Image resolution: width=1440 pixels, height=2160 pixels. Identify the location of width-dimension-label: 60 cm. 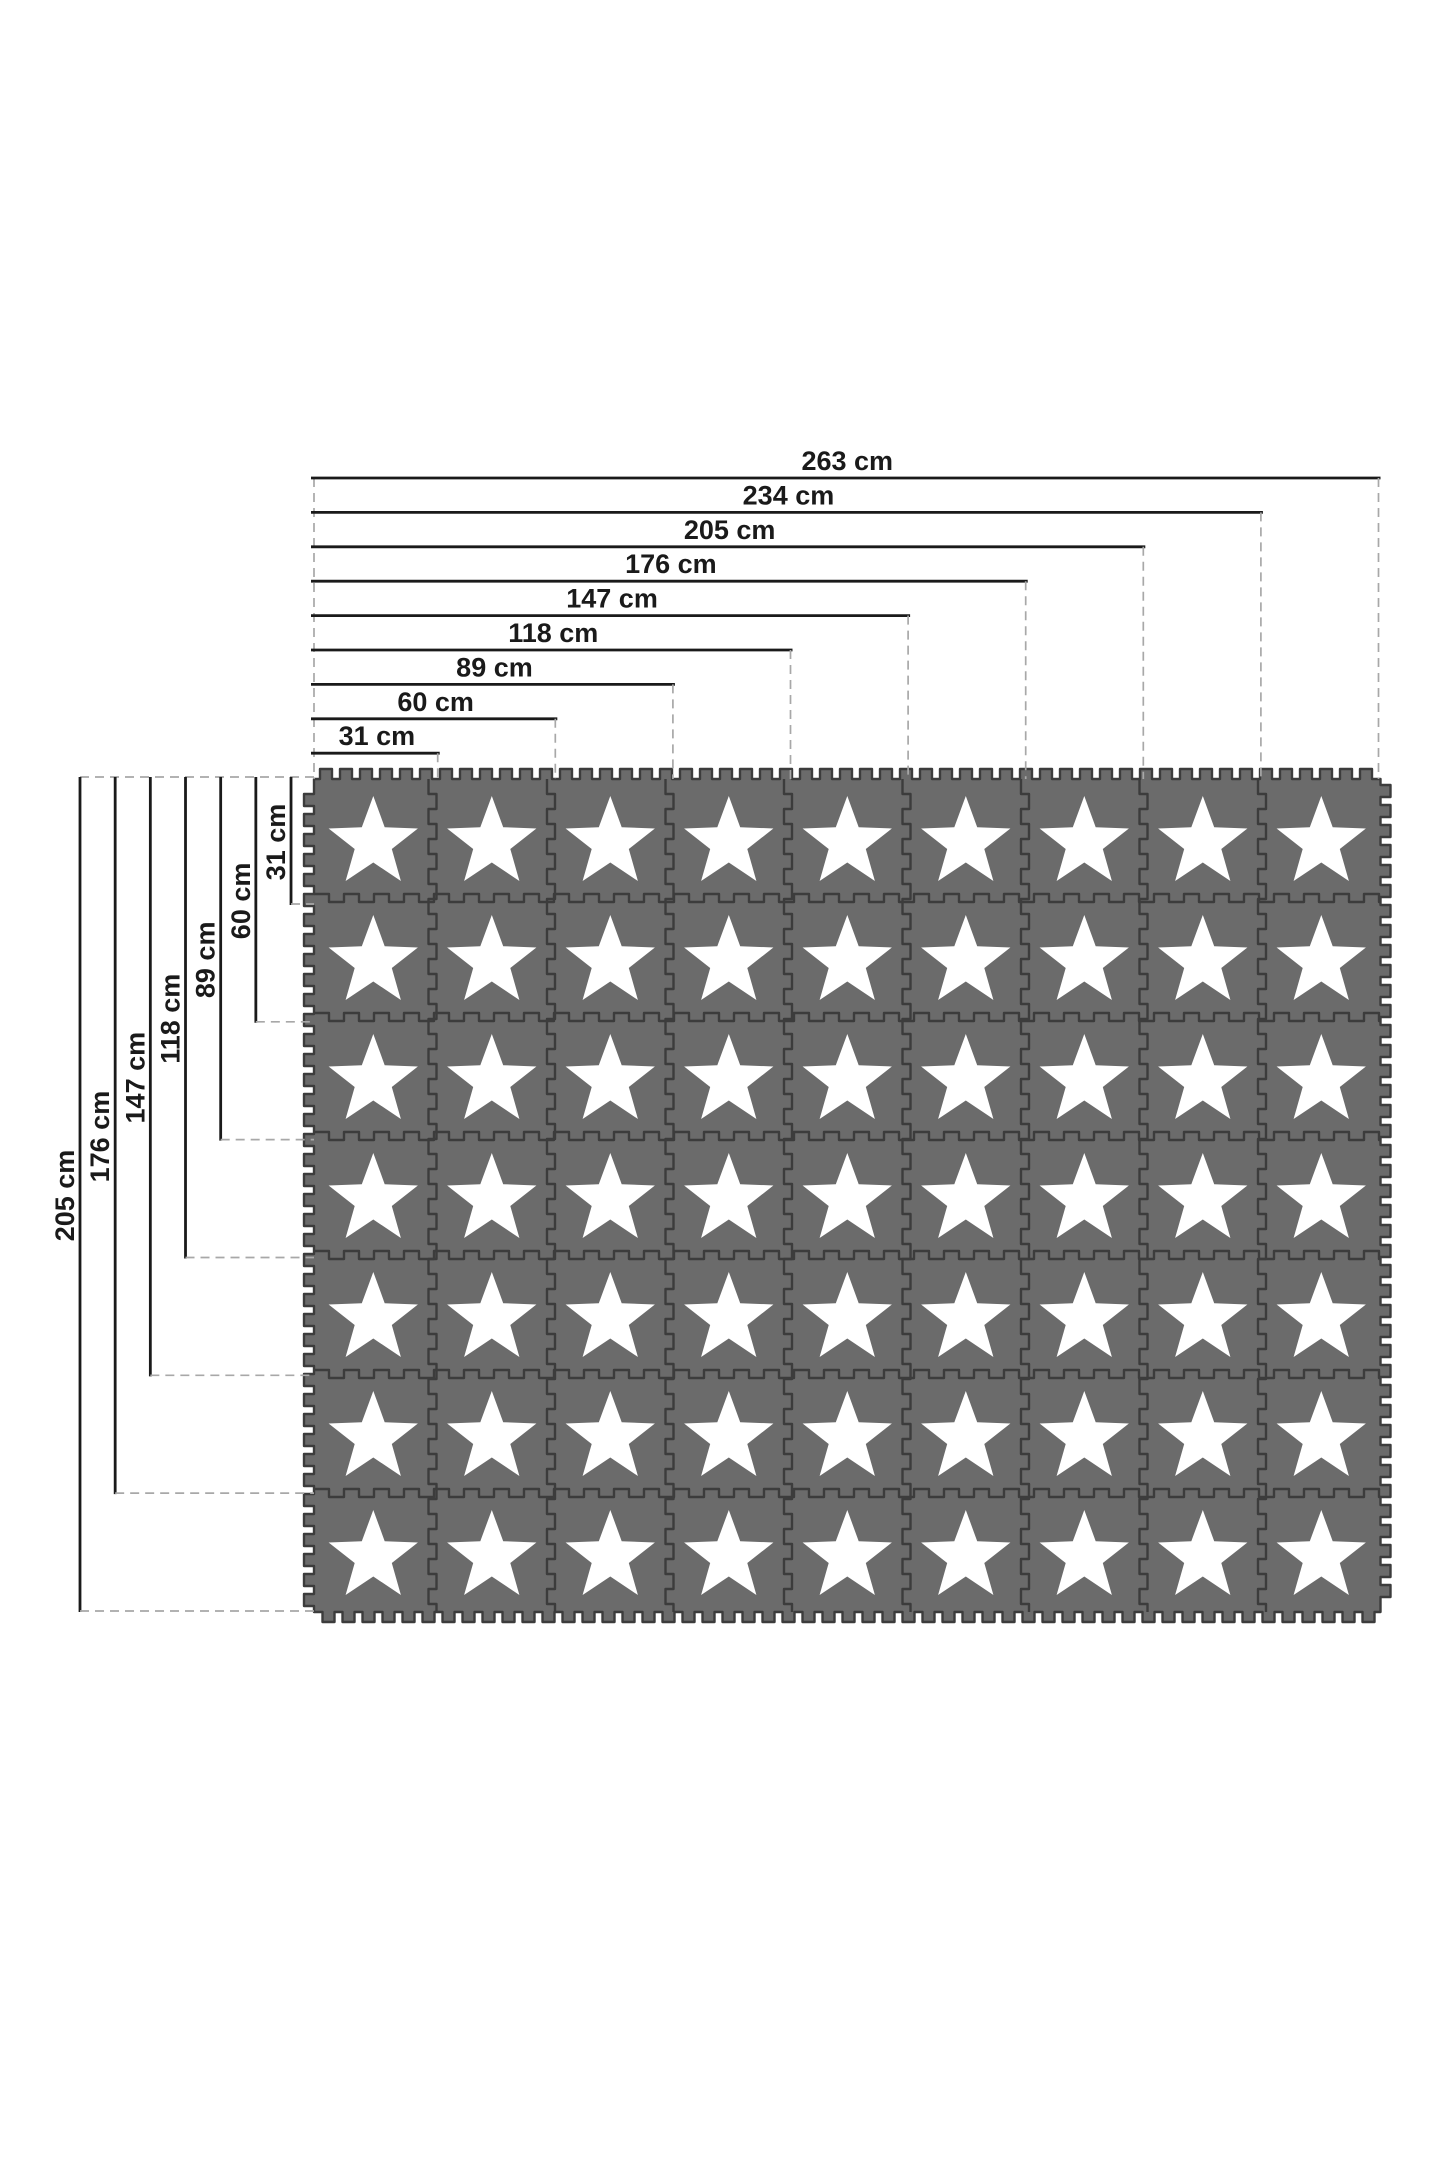
(435, 702).